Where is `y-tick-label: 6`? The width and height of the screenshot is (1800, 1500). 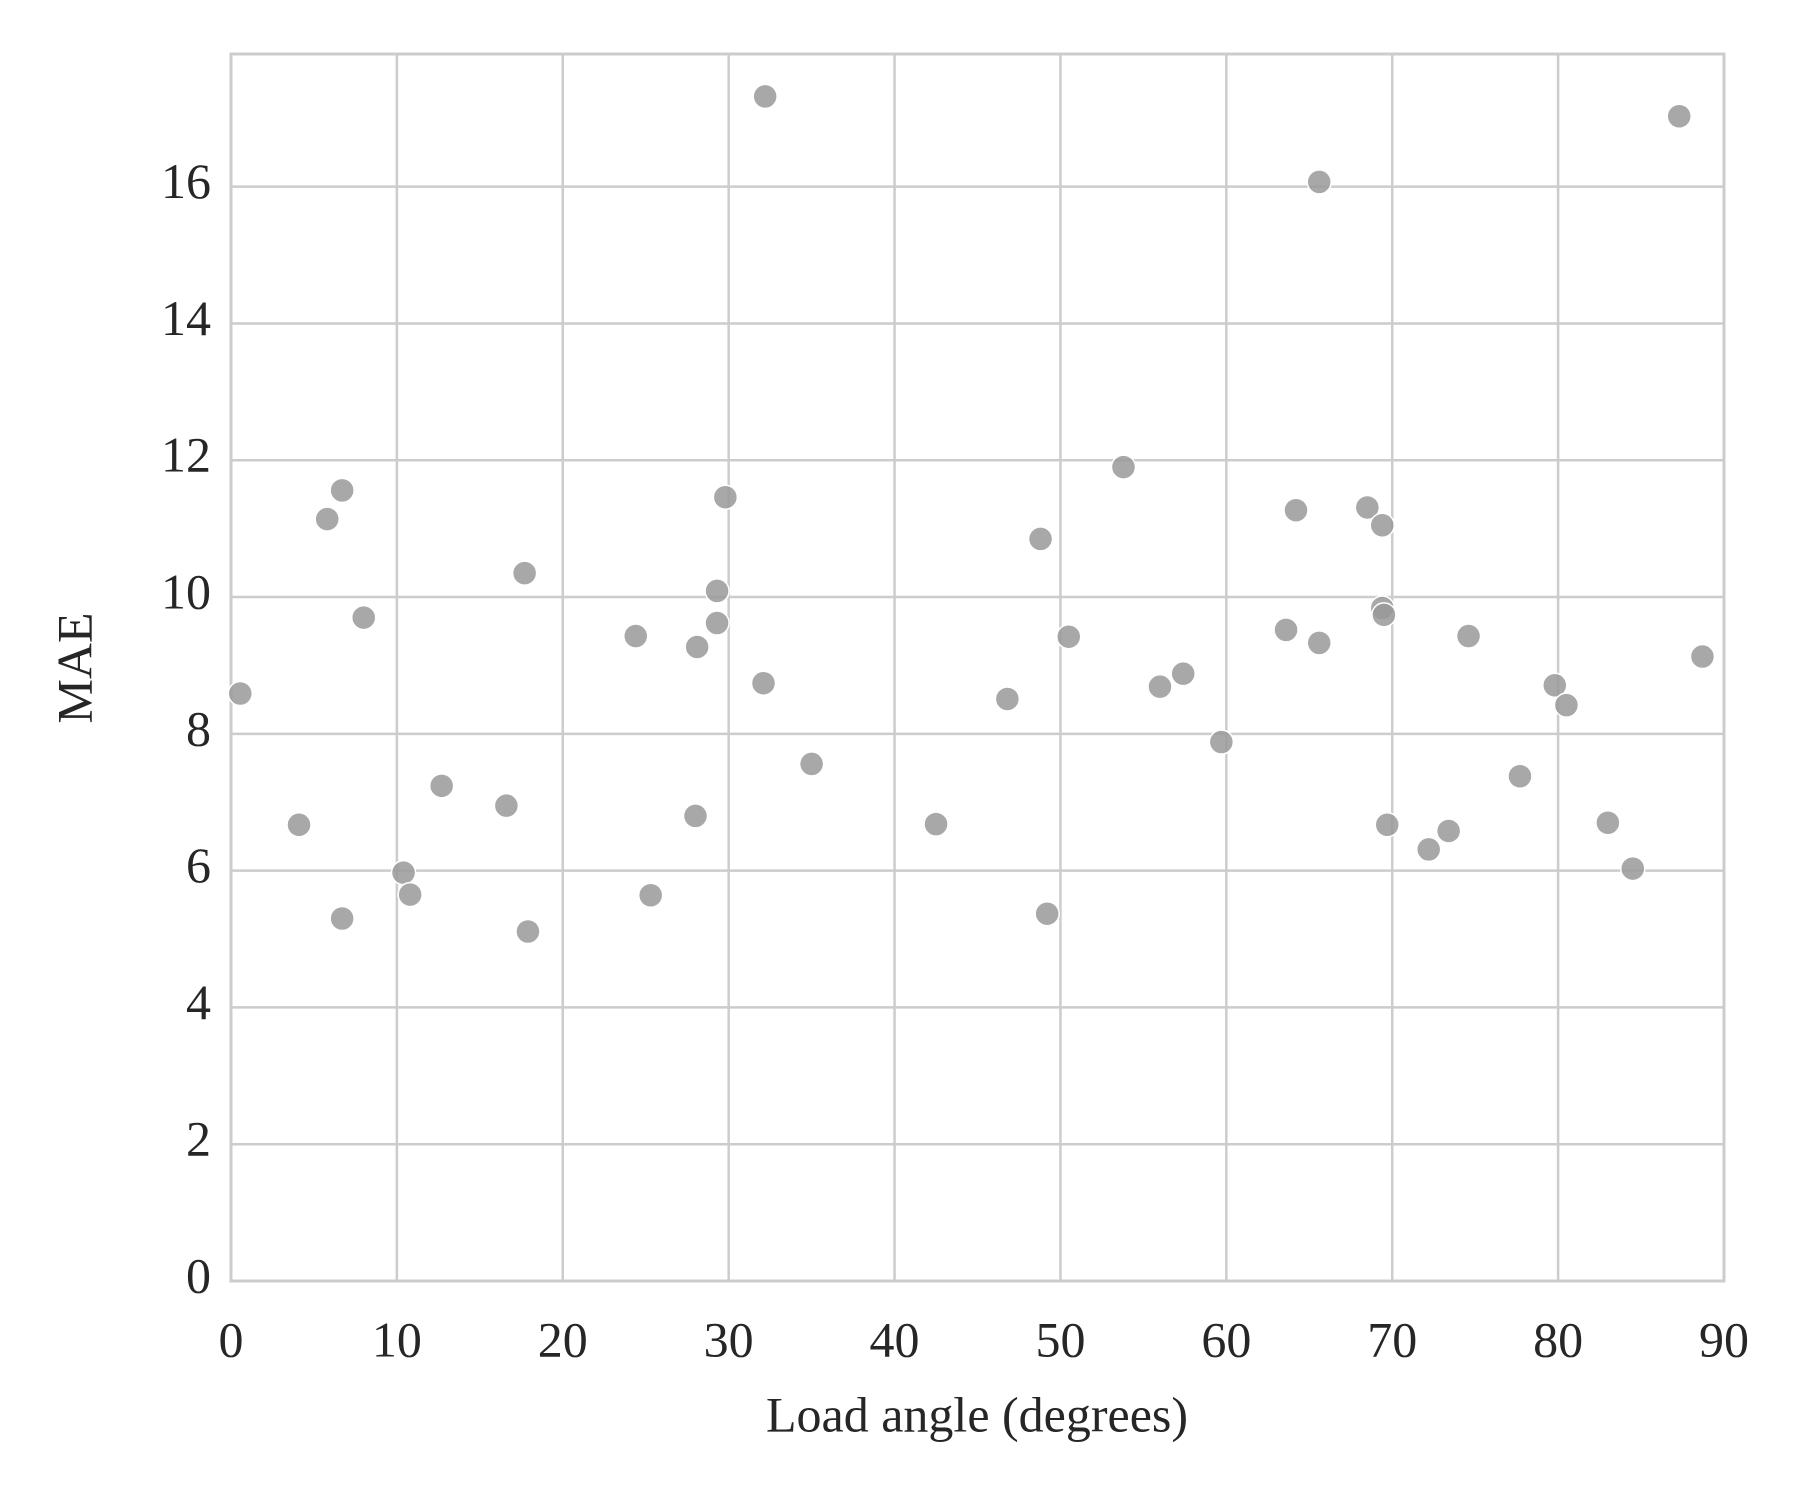 y-tick-label: 6 is located at coordinates (198, 865).